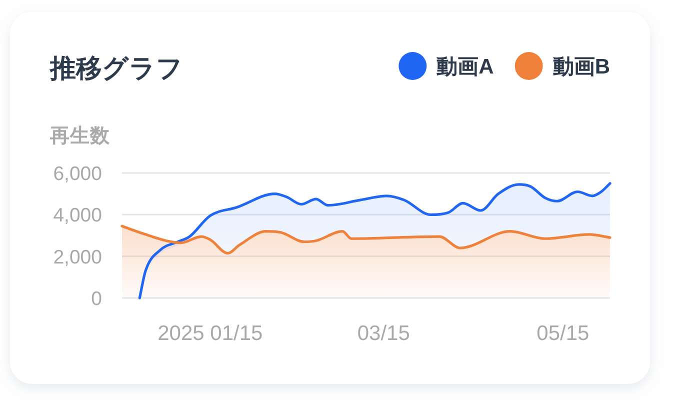 Image resolution: width=680 pixels, height=412 pixels. Describe the element at coordinates (383, 333) in the screenshot. I see `xtick: 03/15` at that location.